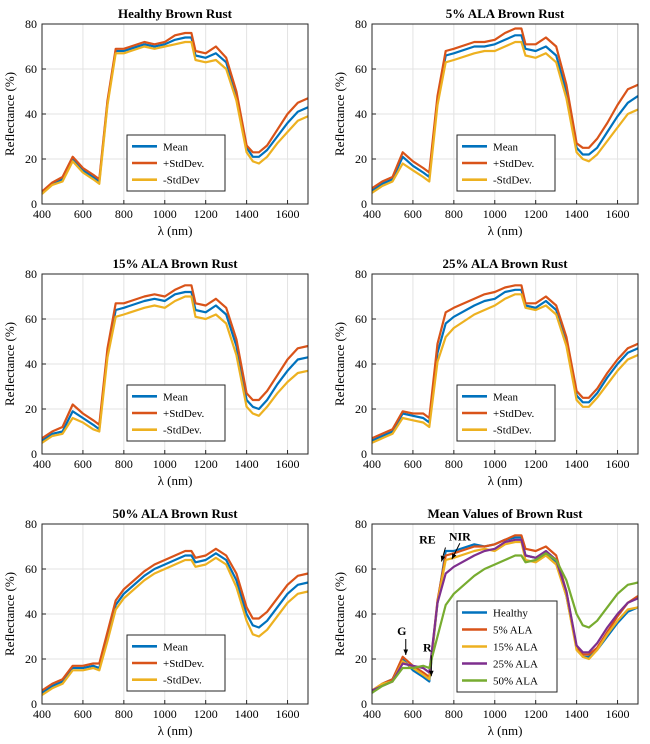  What do you see at coordinates (515, 648) in the screenshot?
I see `legend-label: 15% ALA` at bounding box center [515, 648].